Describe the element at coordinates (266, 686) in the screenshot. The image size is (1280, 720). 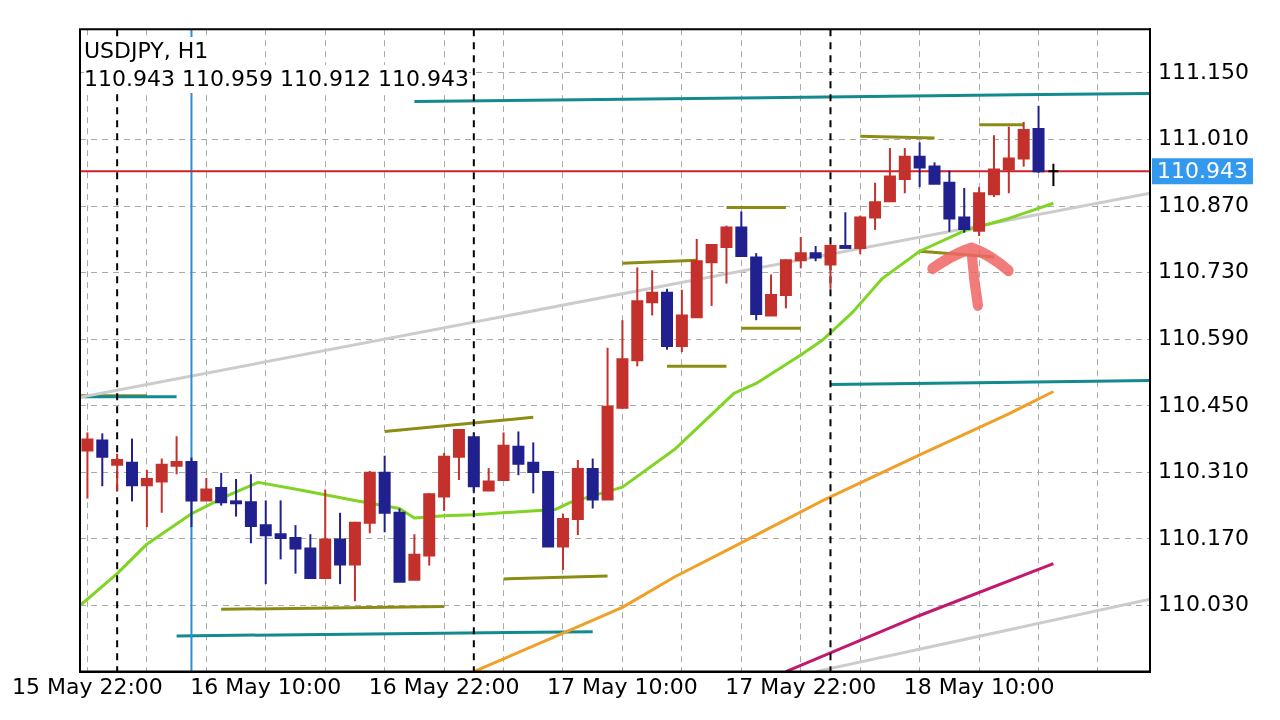
I see `x-tick-label: 16 May 10:00` at that location.